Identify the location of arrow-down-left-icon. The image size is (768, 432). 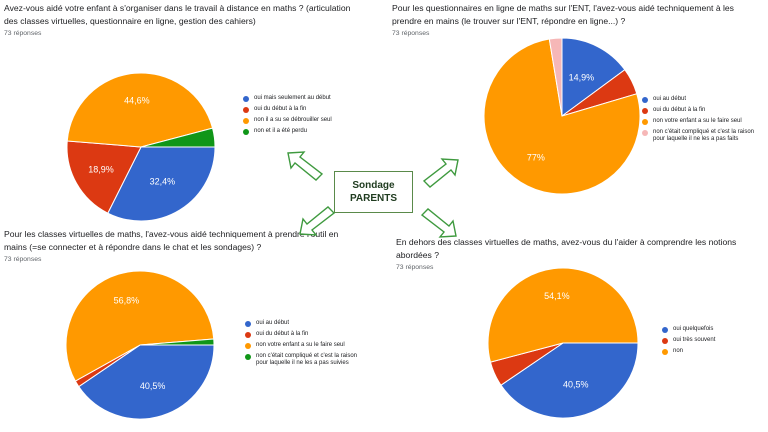
(317, 221).